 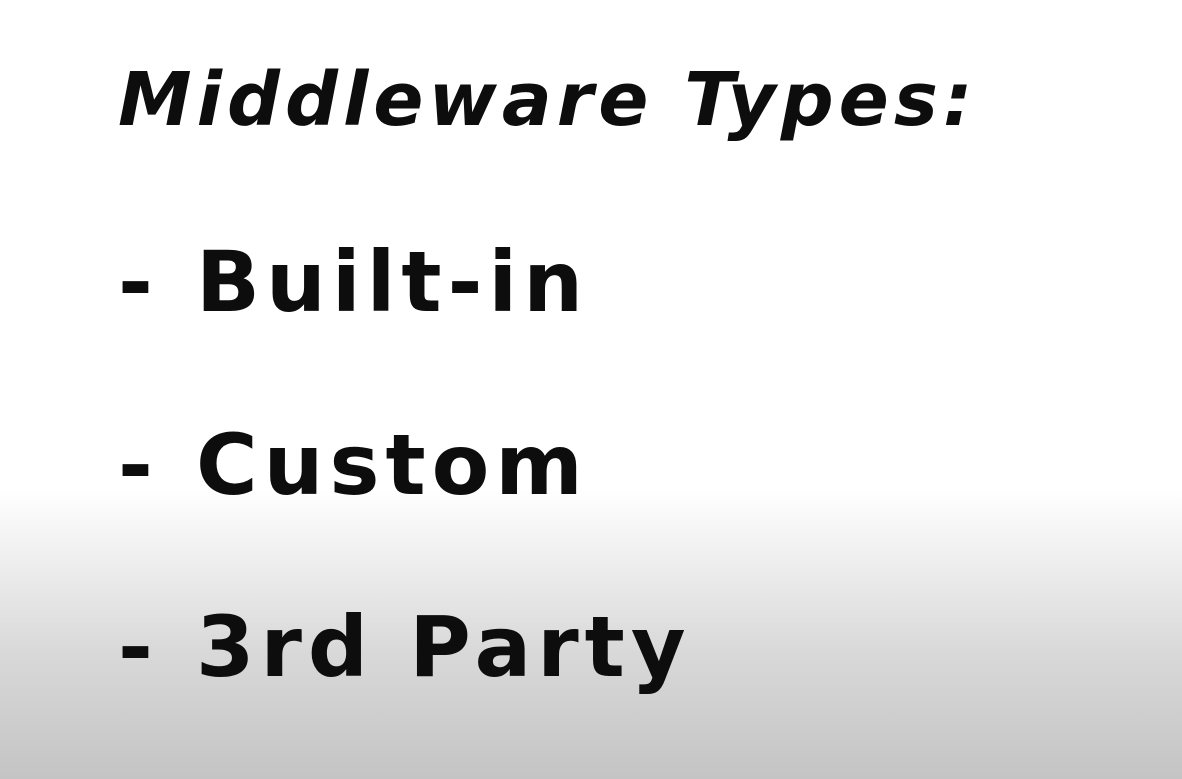 I want to click on list-item-label: Built-in, so click(x=393, y=282).